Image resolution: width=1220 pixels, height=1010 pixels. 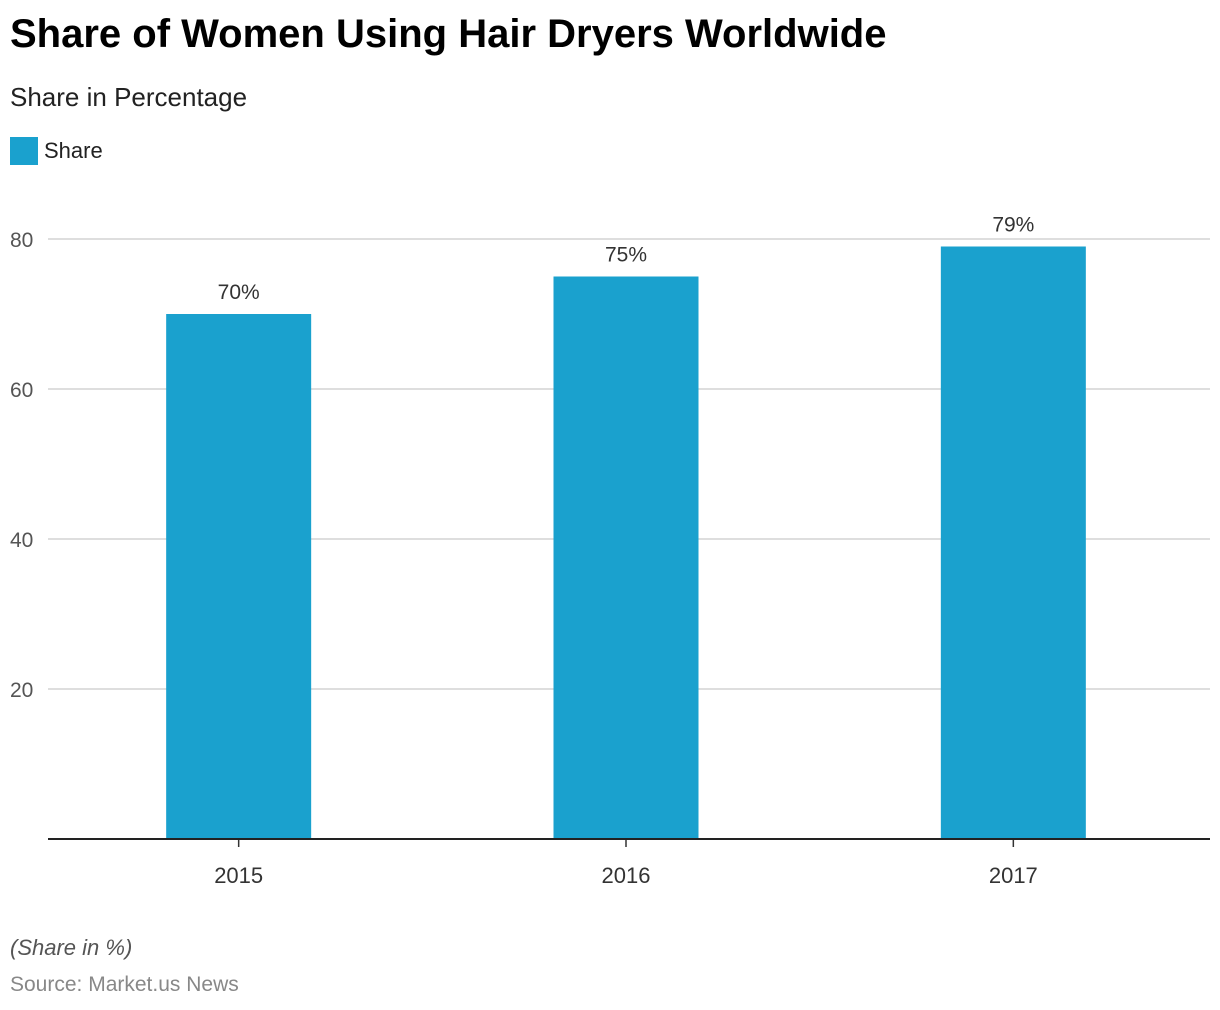 What do you see at coordinates (124, 984) in the screenshot?
I see `source-text: Source: Market.us News` at bounding box center [124, 984].